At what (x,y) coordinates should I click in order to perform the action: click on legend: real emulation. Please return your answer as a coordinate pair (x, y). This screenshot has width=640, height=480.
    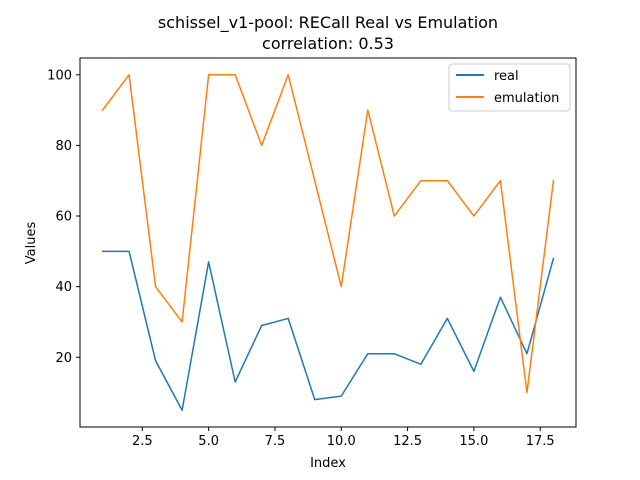
    Looking at the image, I should click on (509, 87).